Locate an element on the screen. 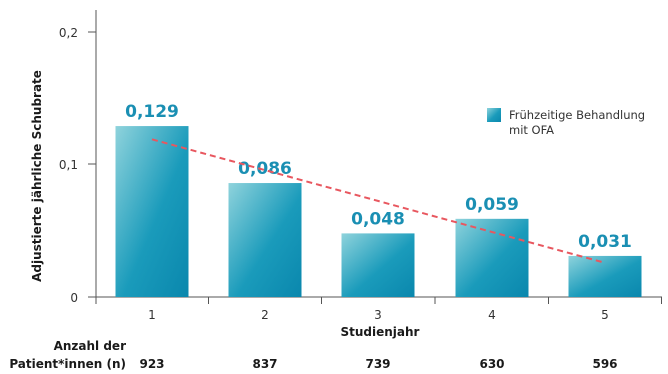  patients-value: 923 is located at coordinates (151, 364).